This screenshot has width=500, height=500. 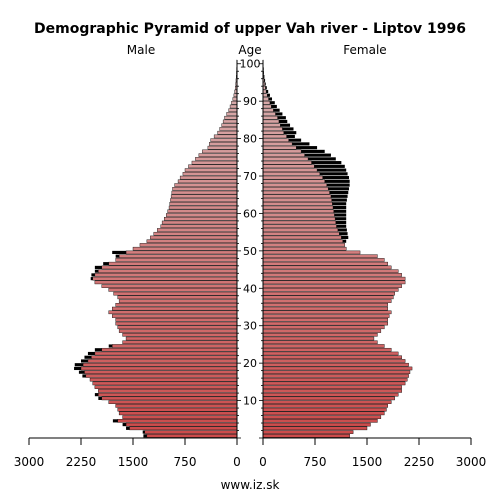 I want to click on footer-url: www.iz.sk, so click(x=250, y=485).